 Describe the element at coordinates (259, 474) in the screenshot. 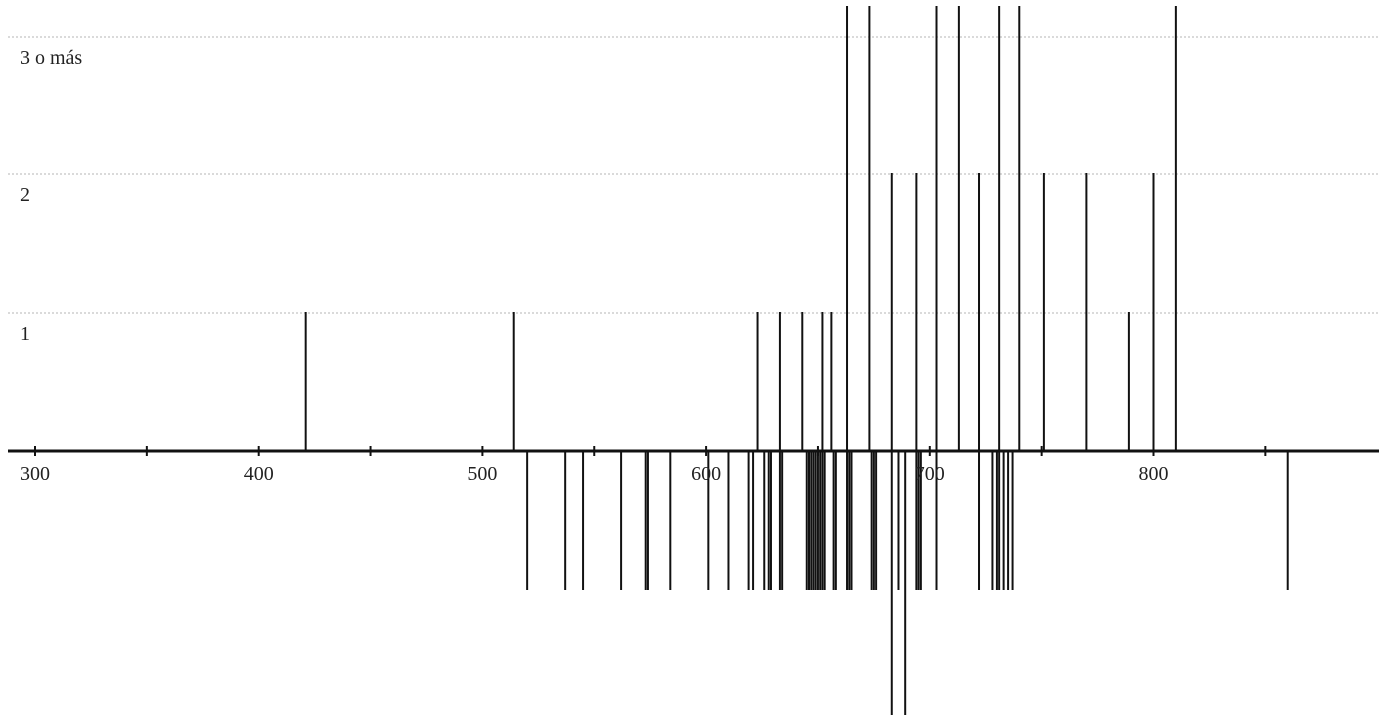

I see `x-tick-label: 400` at that location.